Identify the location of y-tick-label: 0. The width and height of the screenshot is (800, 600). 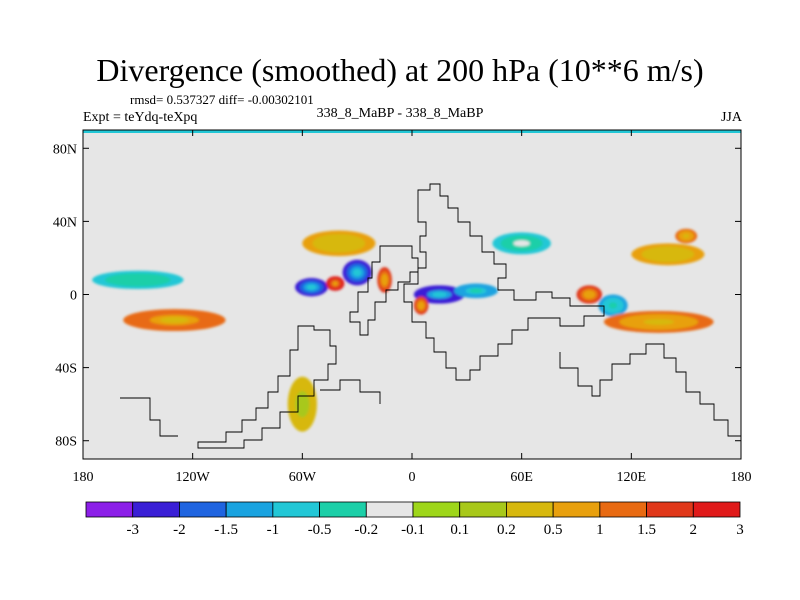
(73, 296).